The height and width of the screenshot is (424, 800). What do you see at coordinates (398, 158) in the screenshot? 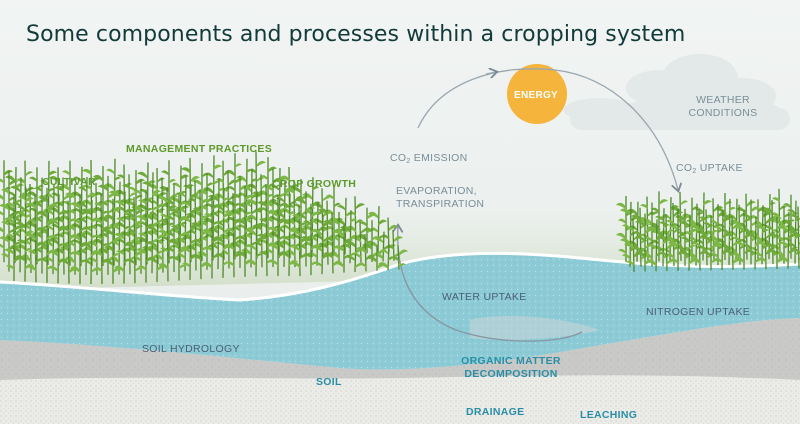
I see `co2-emission-chem: CO` at bounding box center [398, 158].